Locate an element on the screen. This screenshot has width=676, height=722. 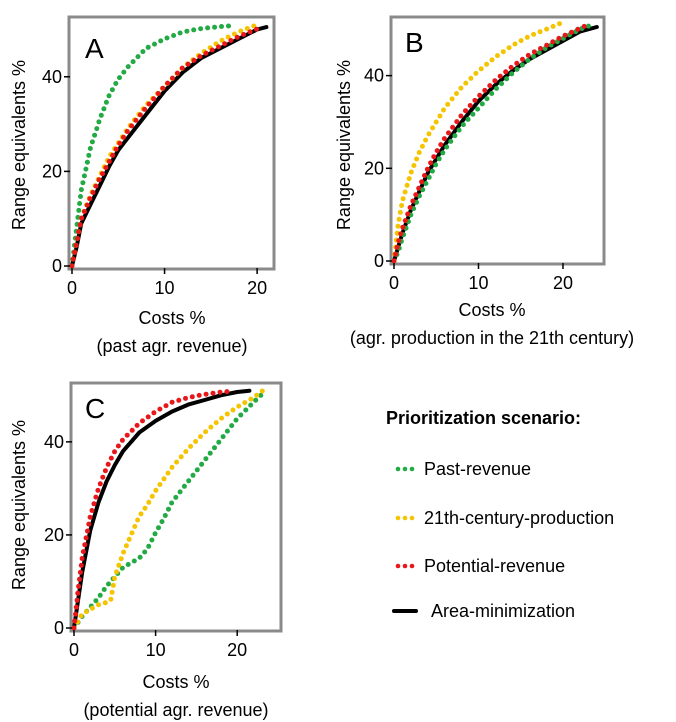
series-potential-revenue is located at coordinates (164, 147).